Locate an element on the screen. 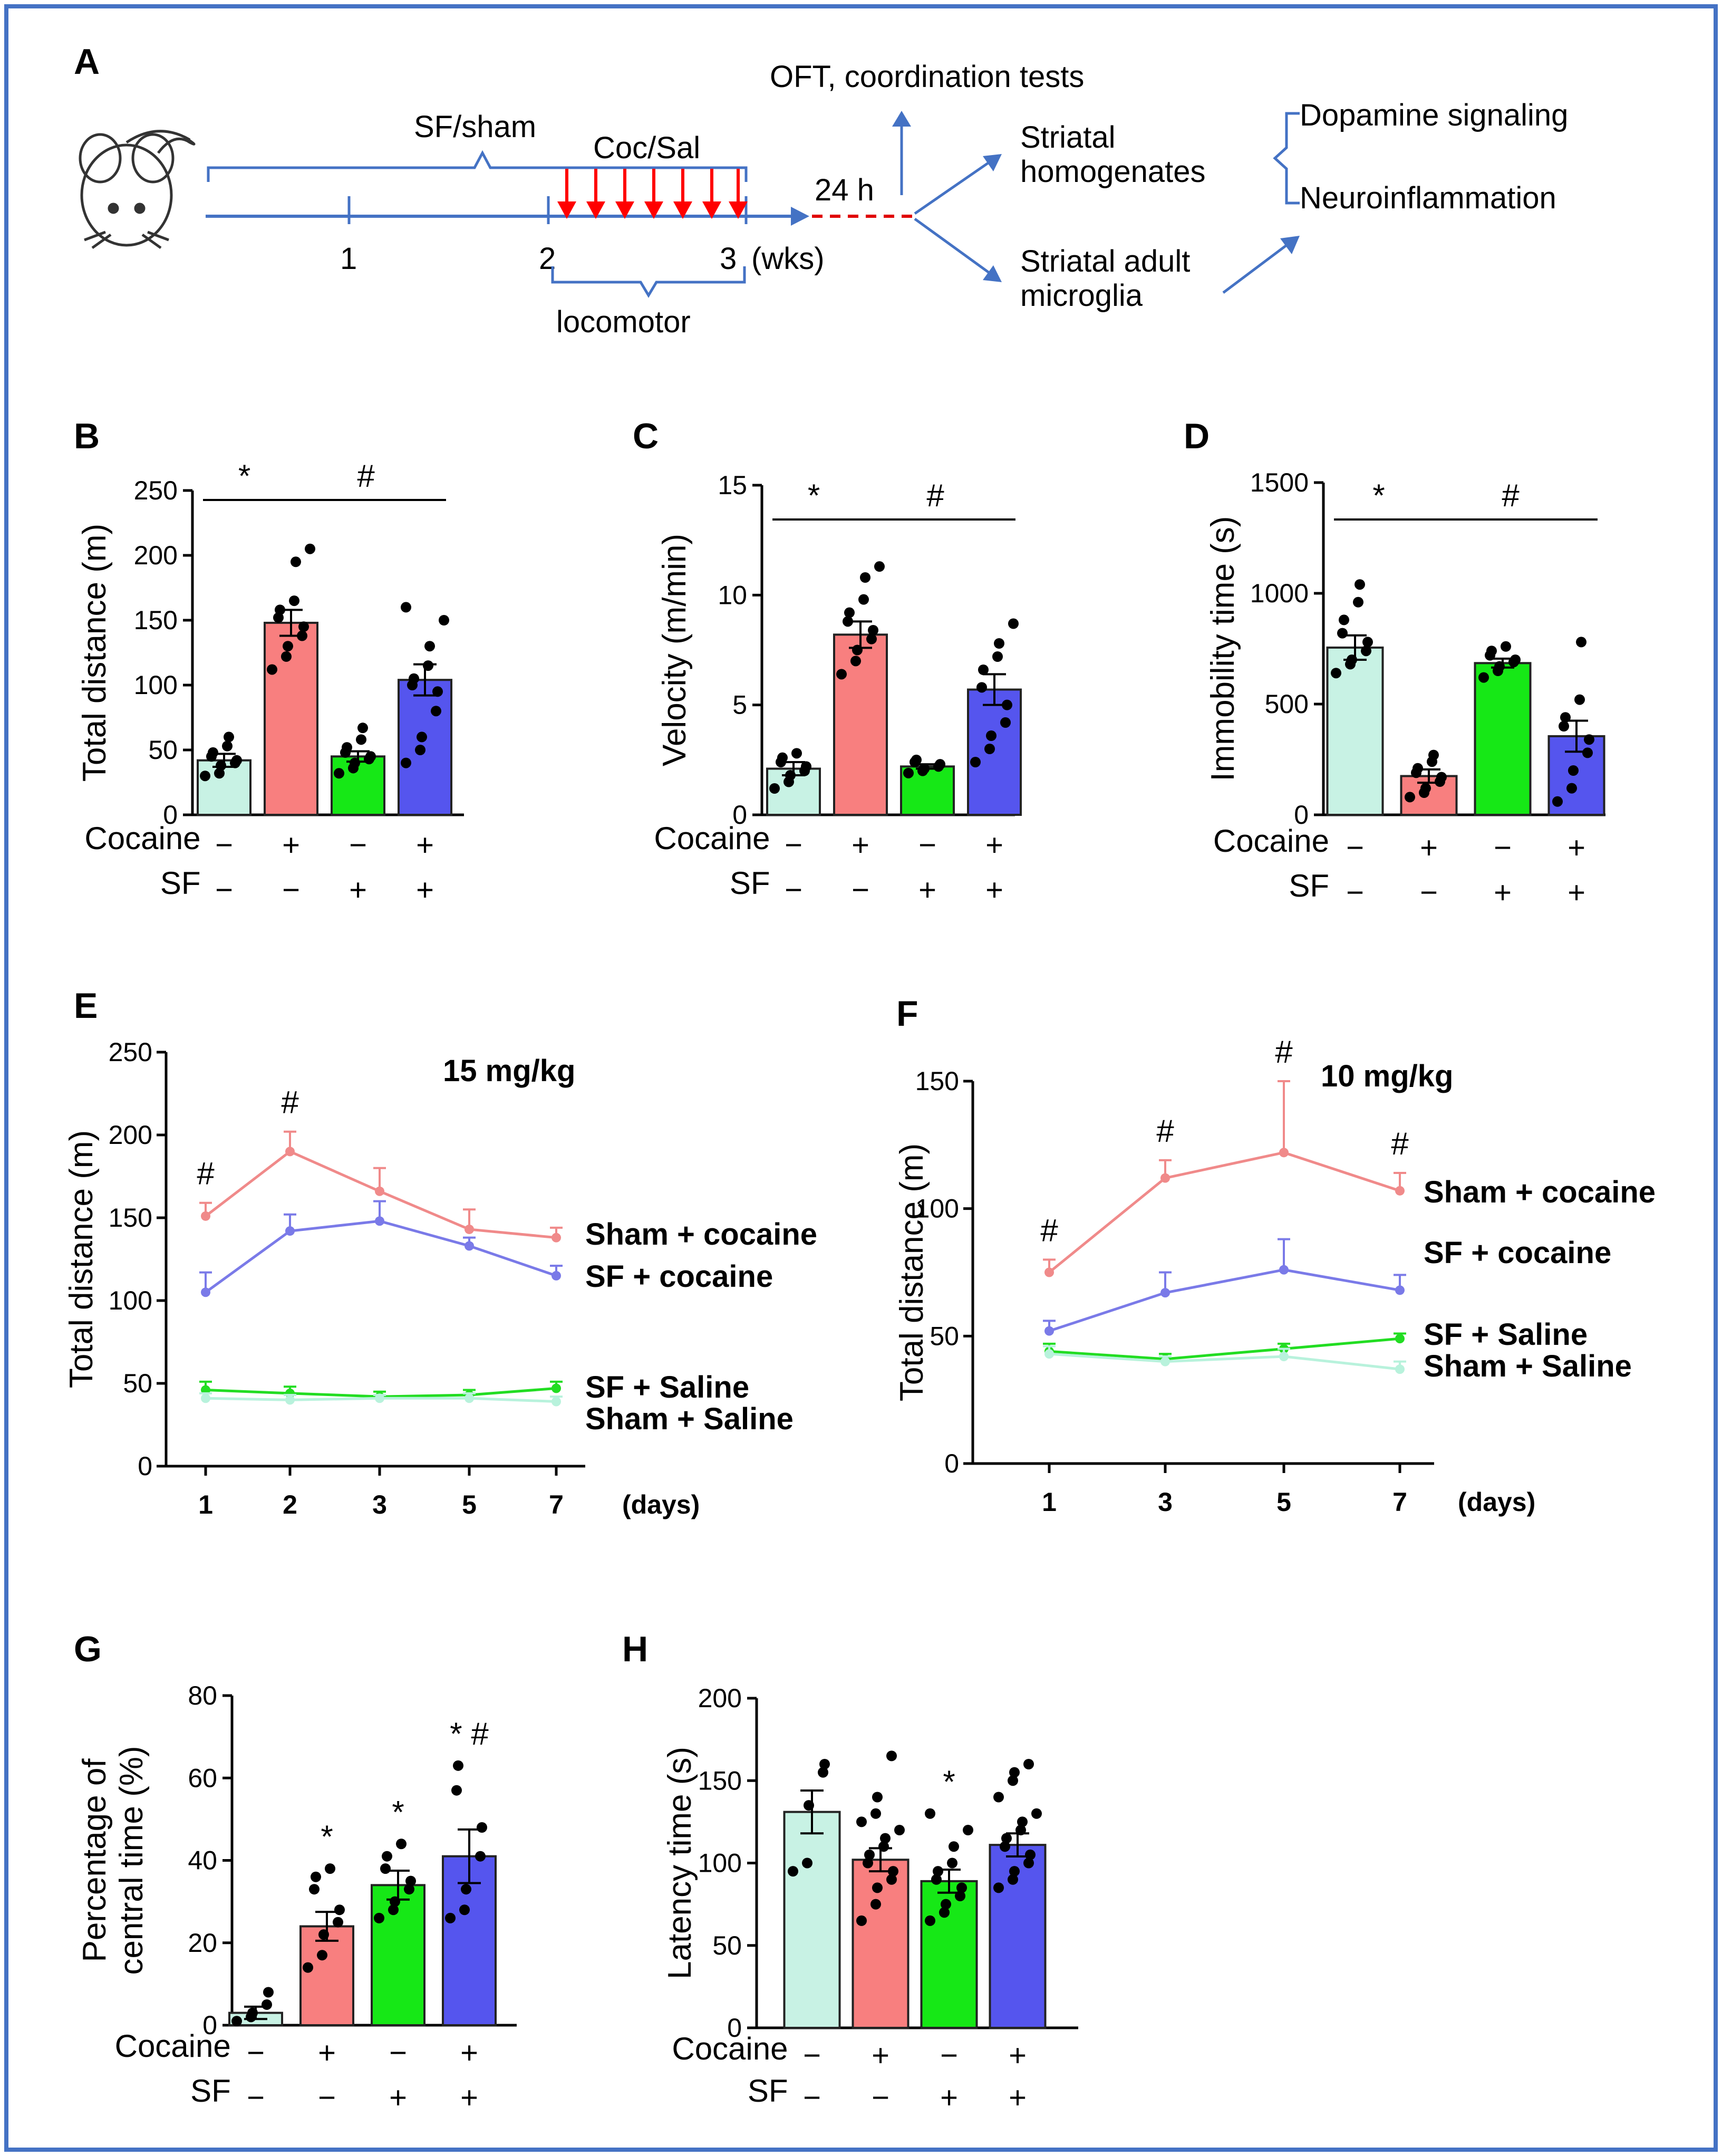 Image resolution: width=1722 pixels, height=2156 pixels. y-axis-title: Latency time (s) is located at coordinates (680, 1863).